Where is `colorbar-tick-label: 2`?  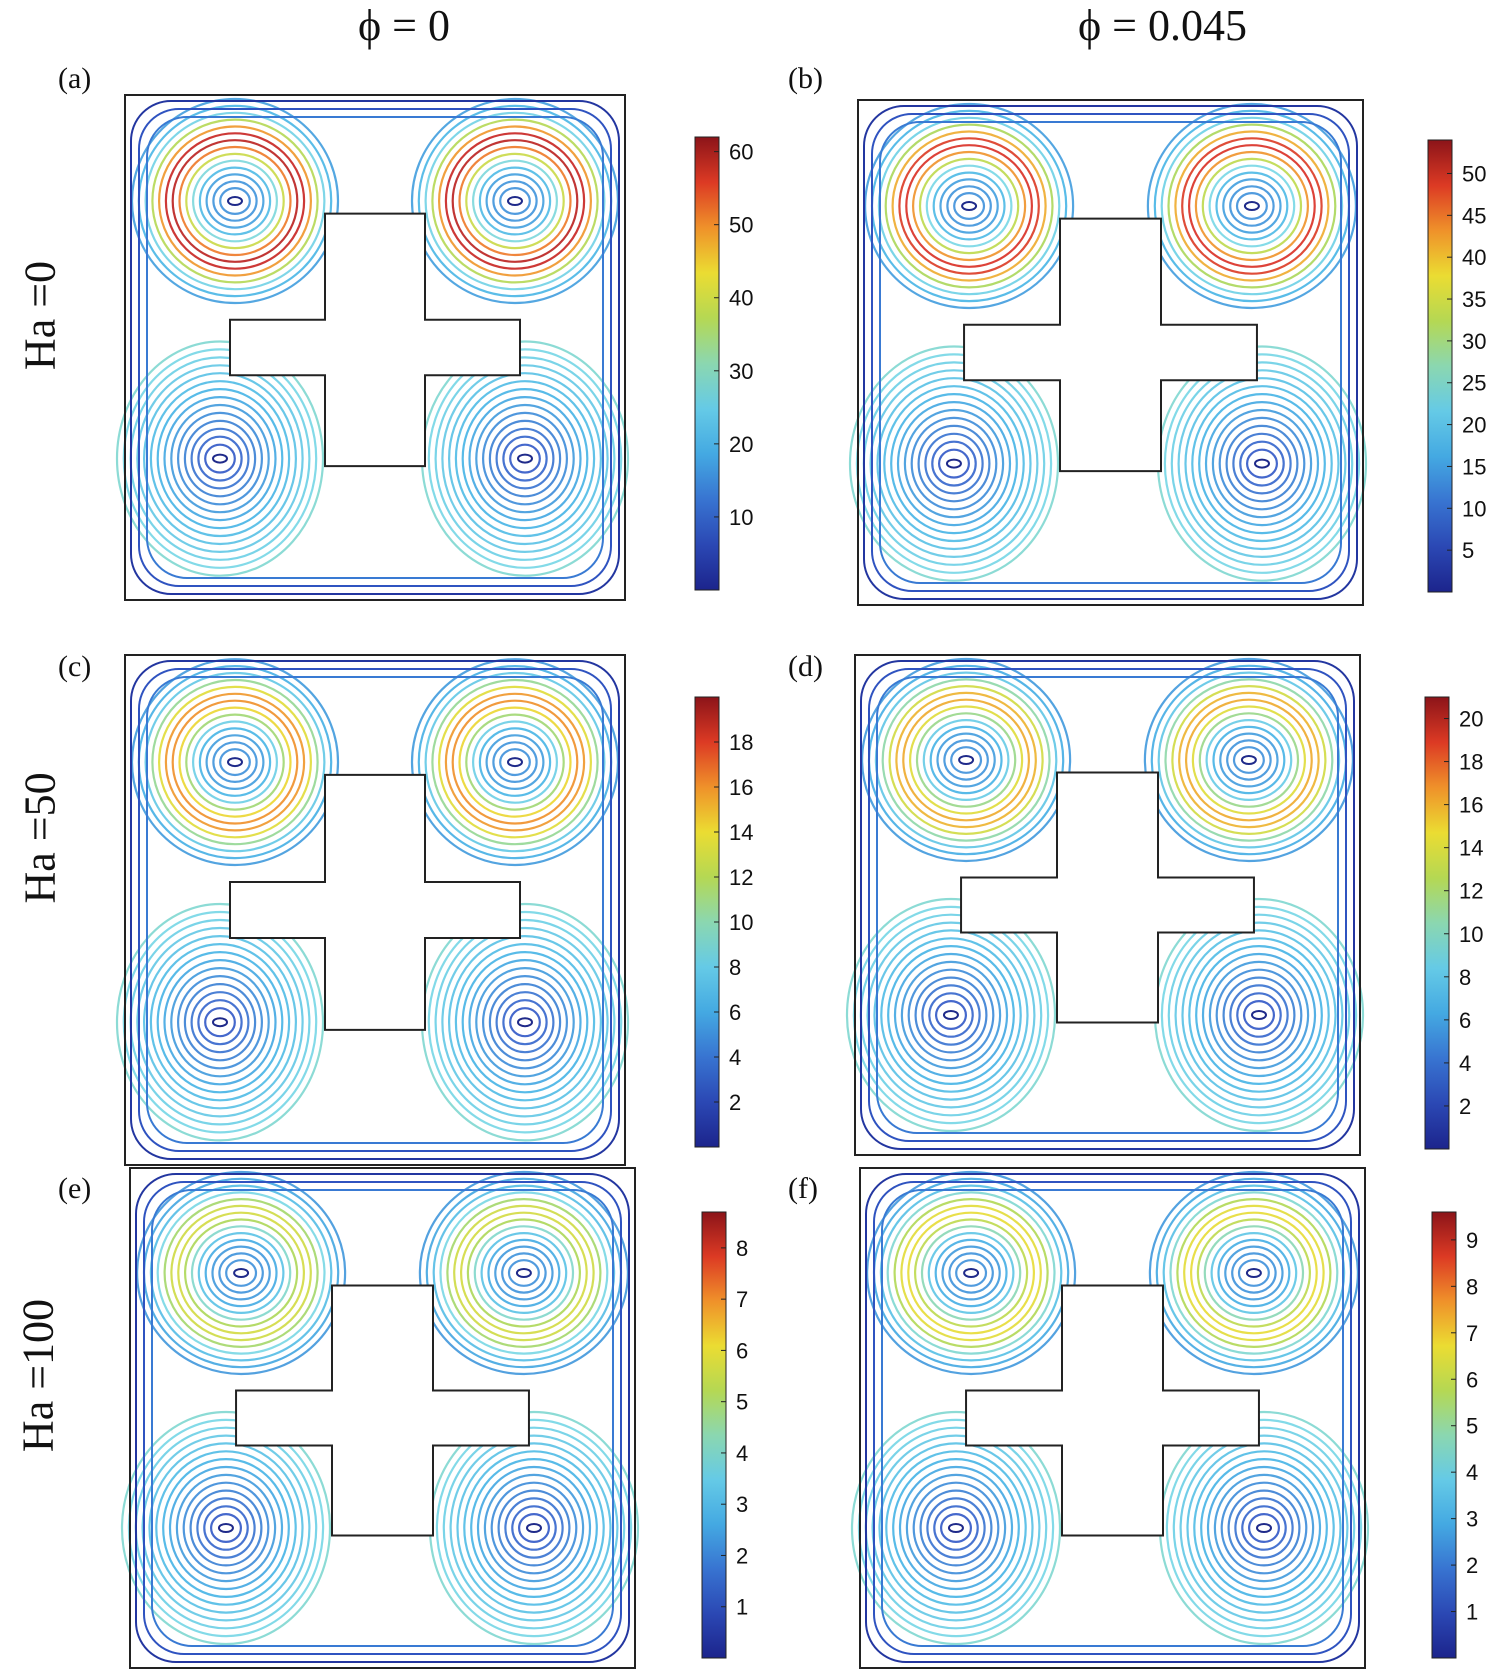 colorbar-tick-label: 2 is located at coordinates (735, 1102).